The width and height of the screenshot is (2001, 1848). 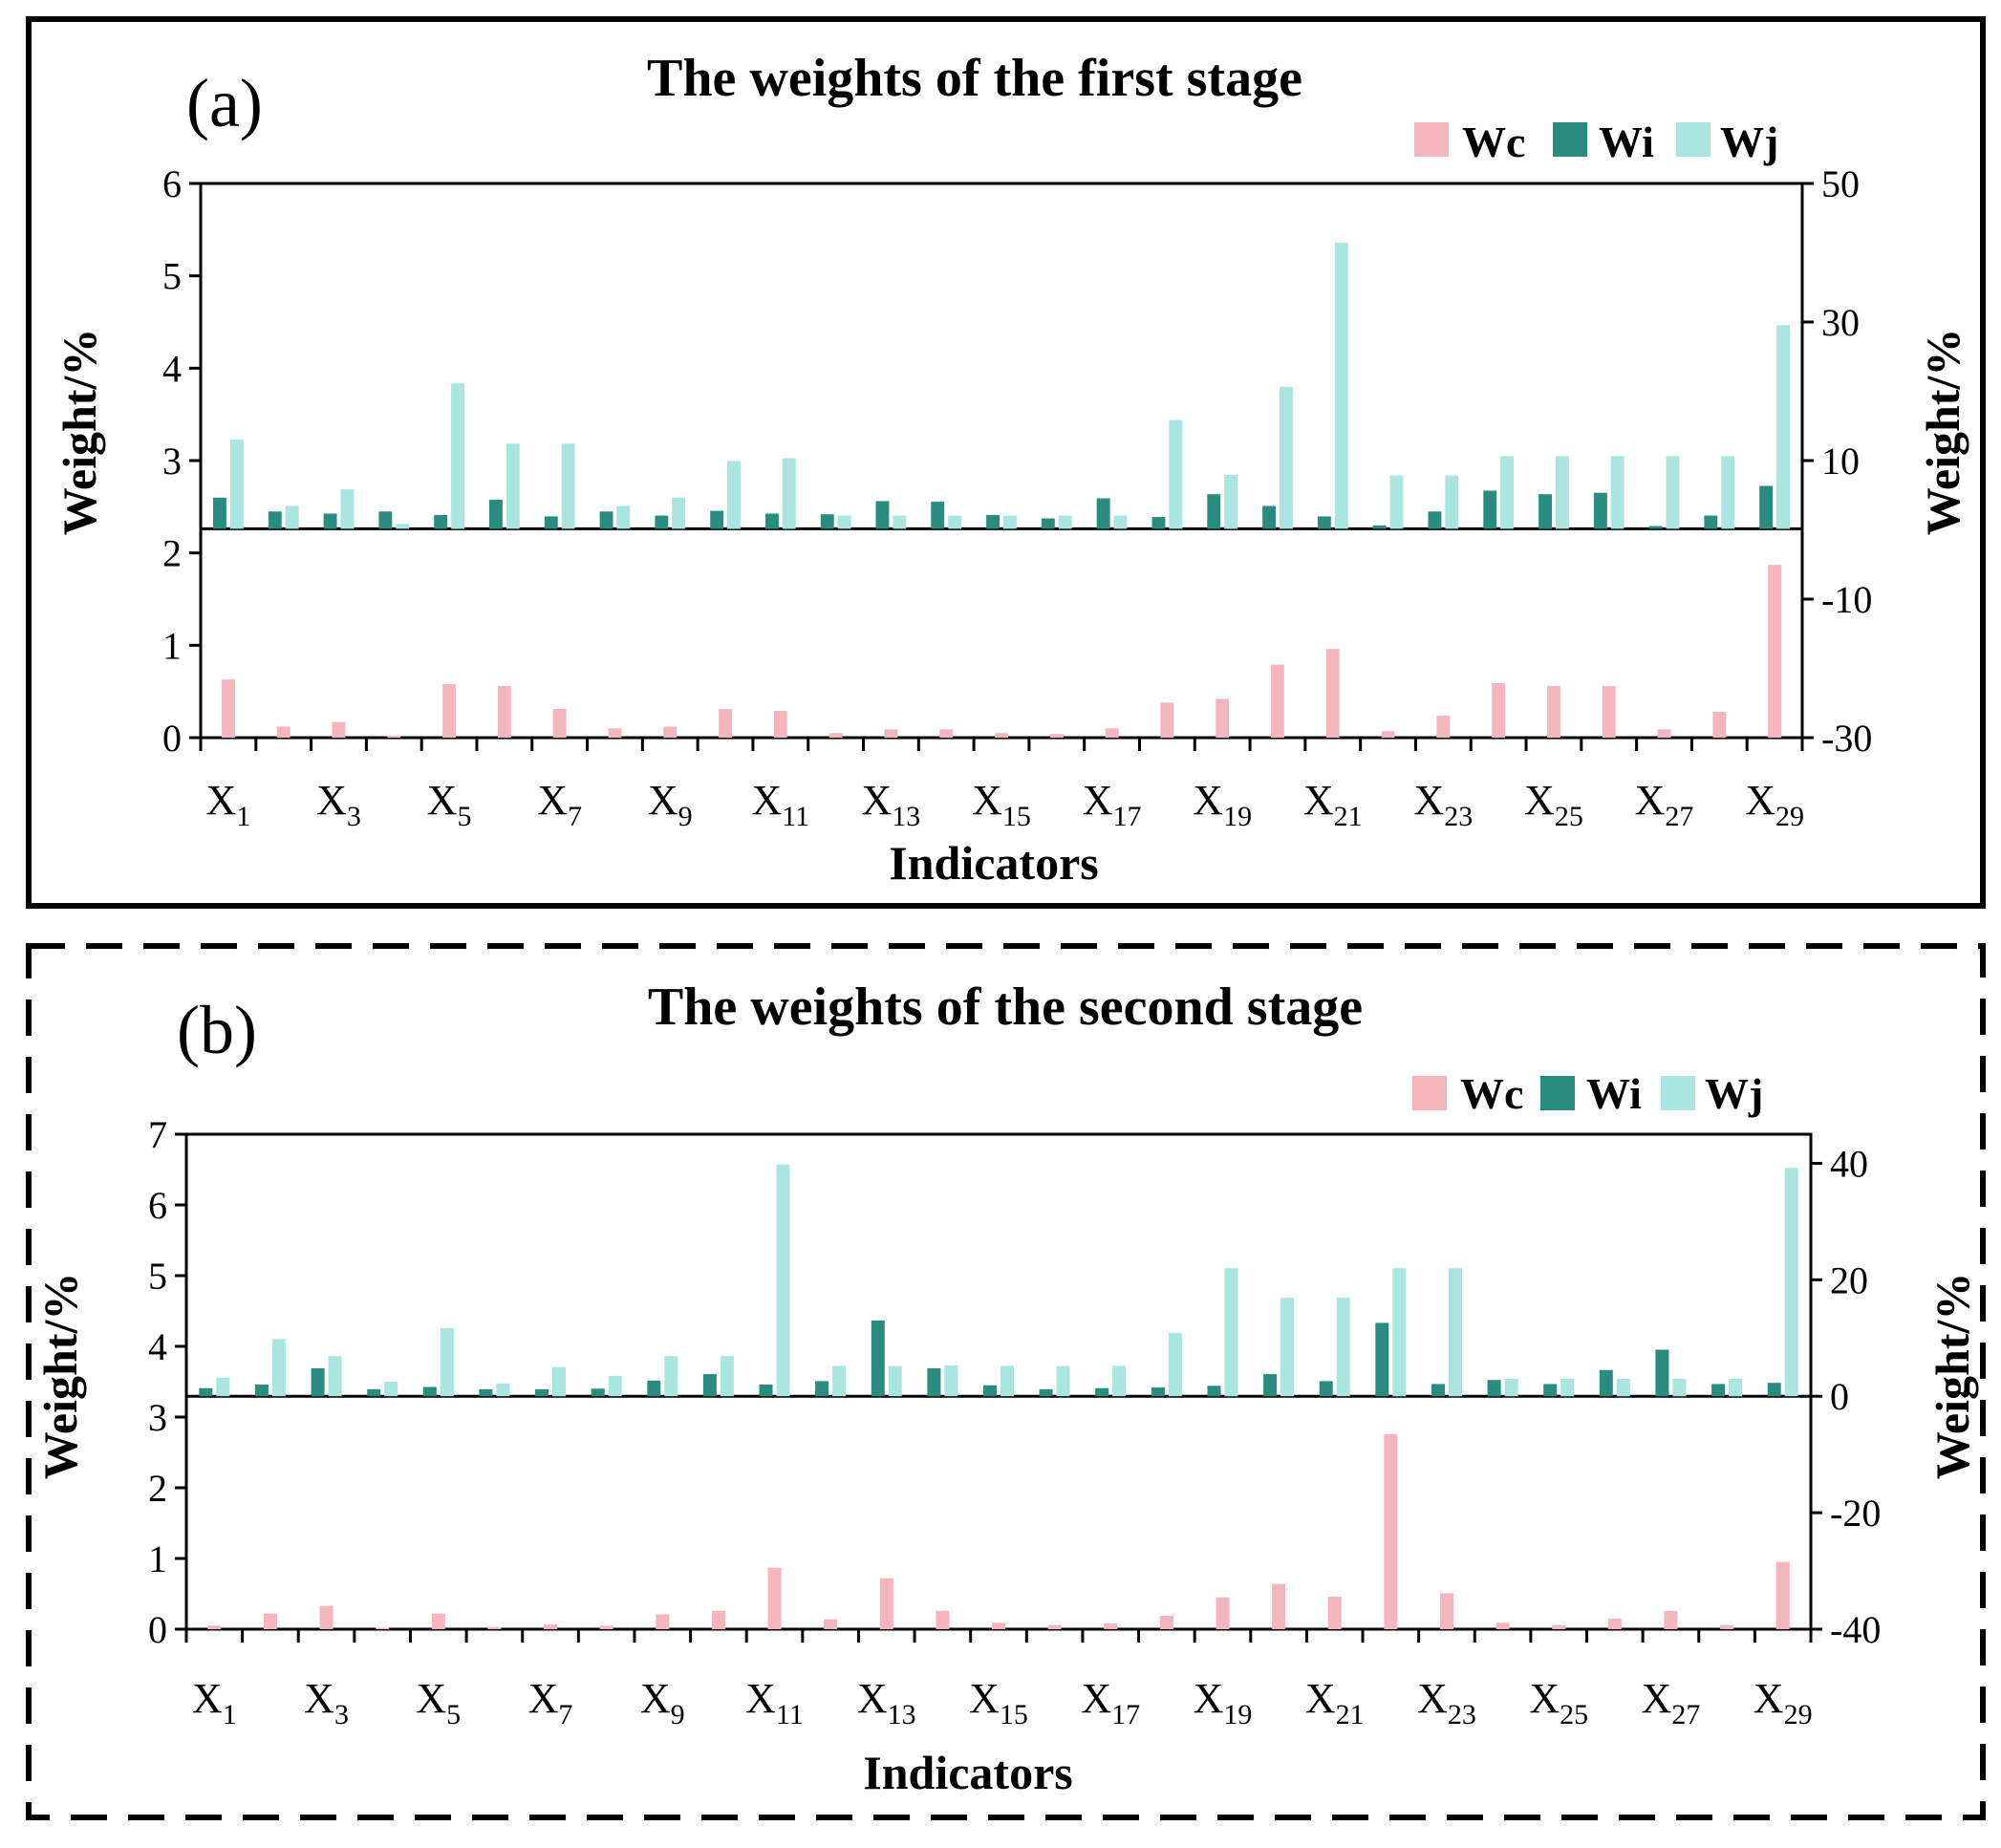 I want to click on ytick-label-right-a-50: 50, so click(x=1840, y=183).